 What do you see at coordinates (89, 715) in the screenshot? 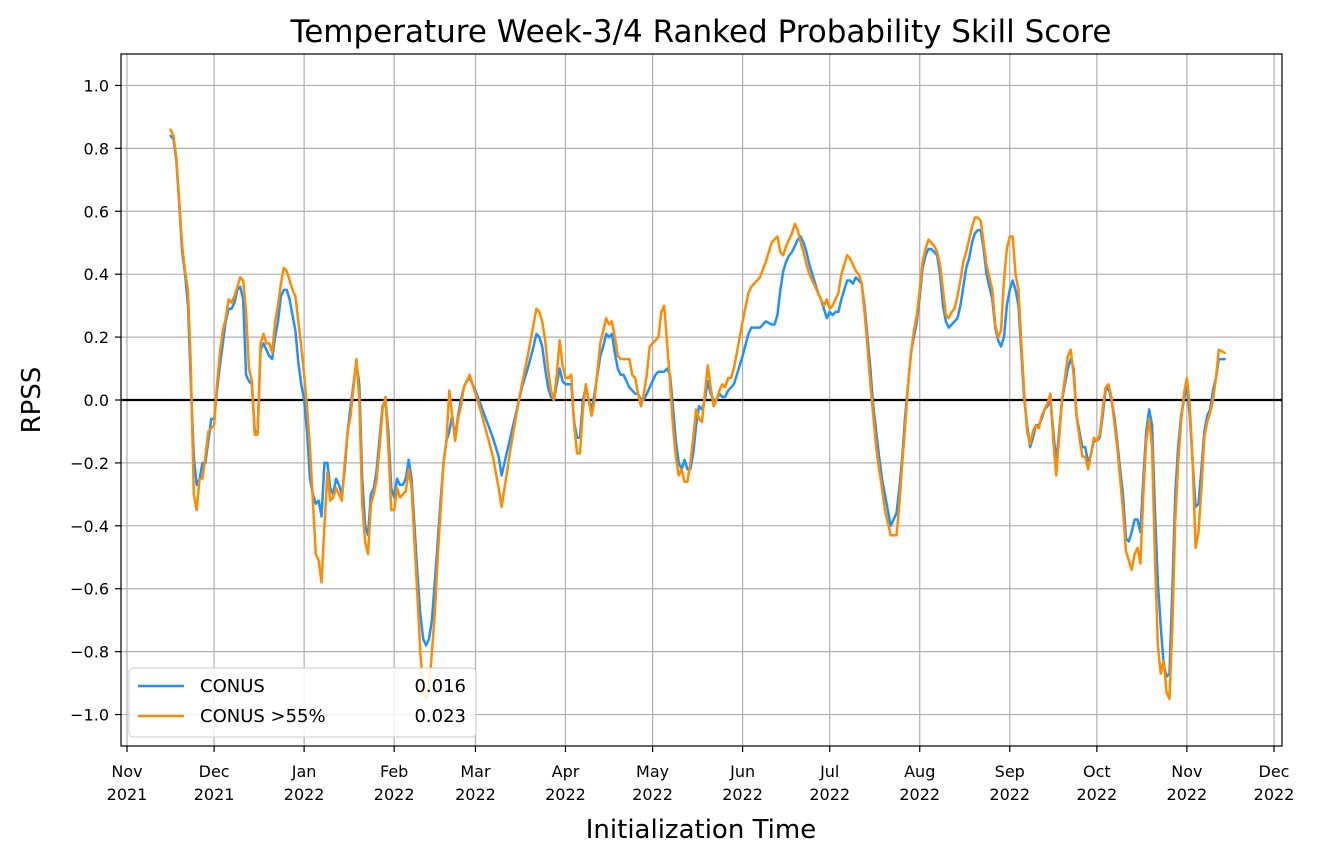
I see `y-tick-label: −1.0` at bounding box center [89, 715].